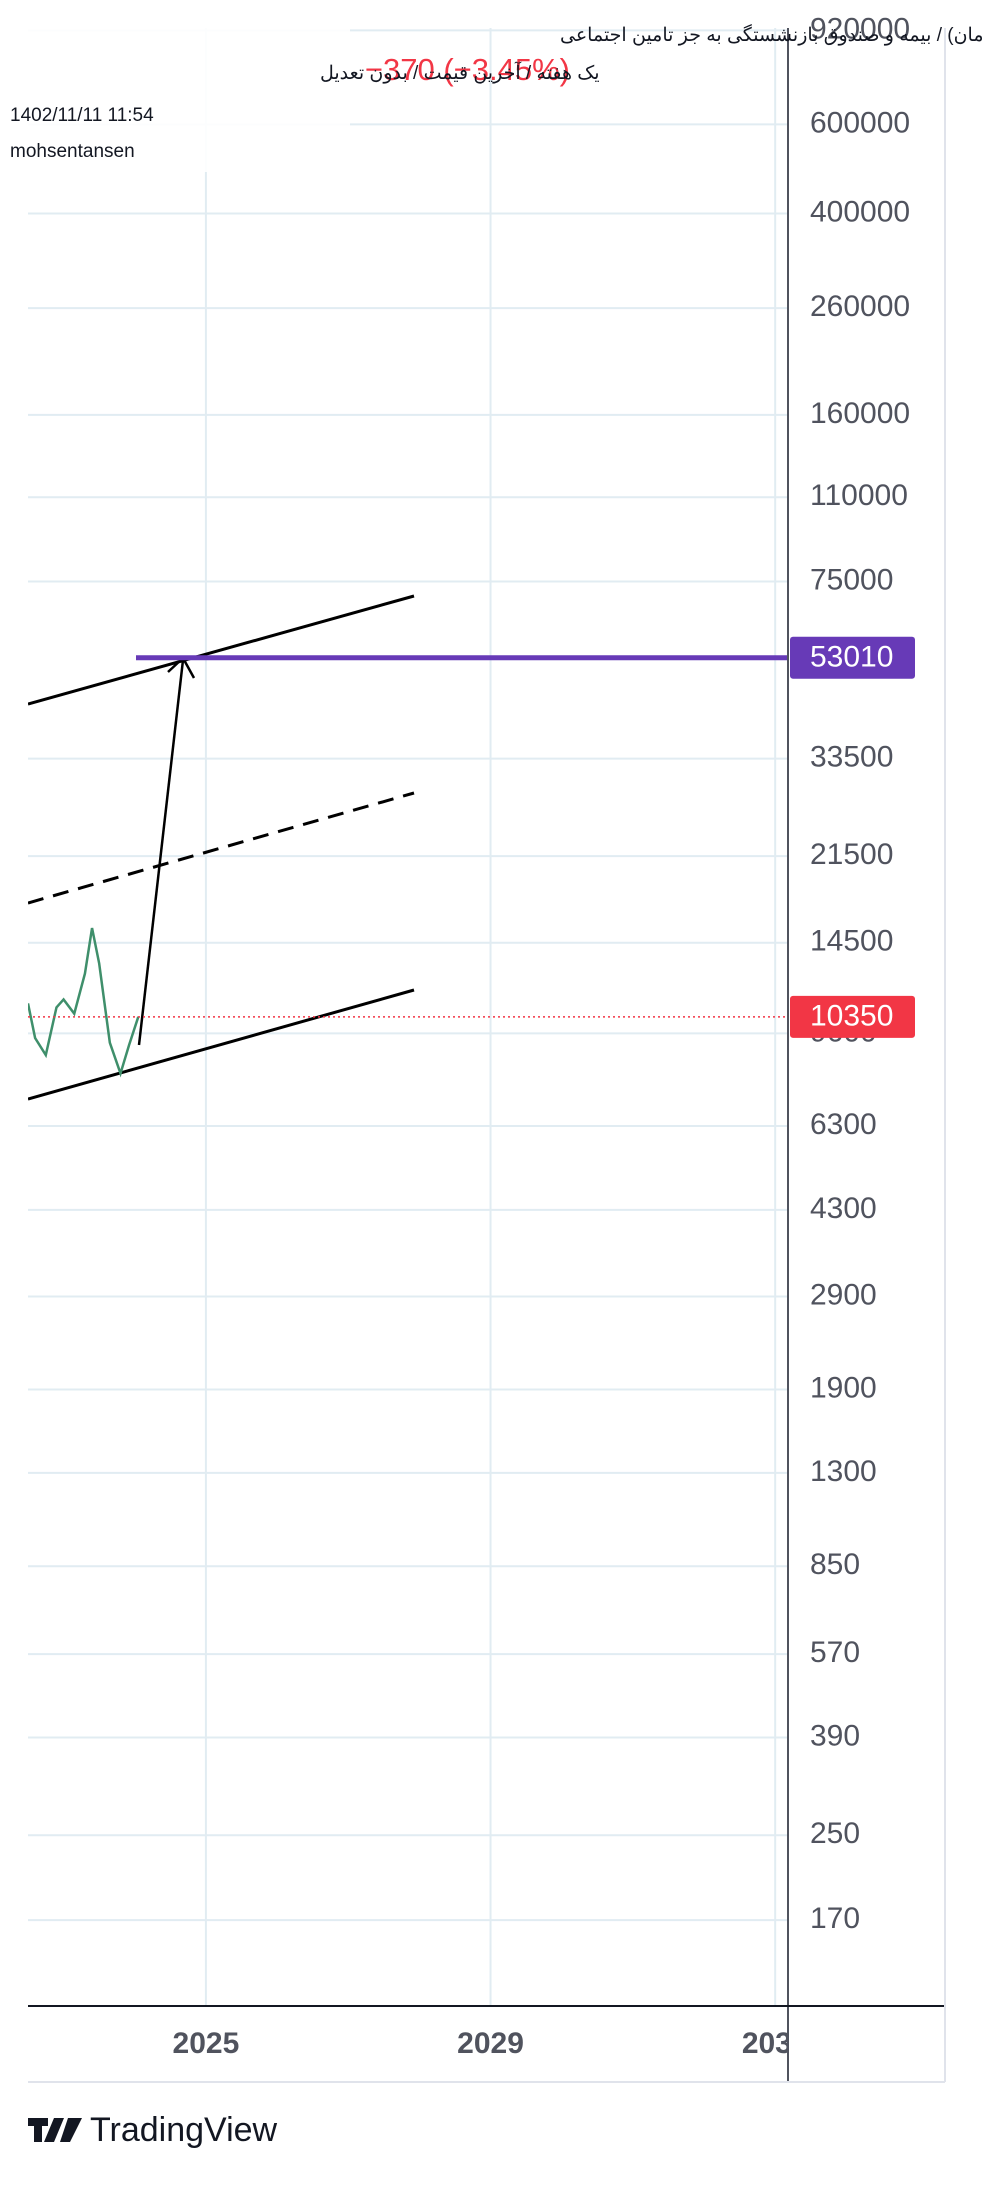  Describe the element at coordinates (843, 1471) in the screenshot. I see `y-tick-label: 1300` at that location.